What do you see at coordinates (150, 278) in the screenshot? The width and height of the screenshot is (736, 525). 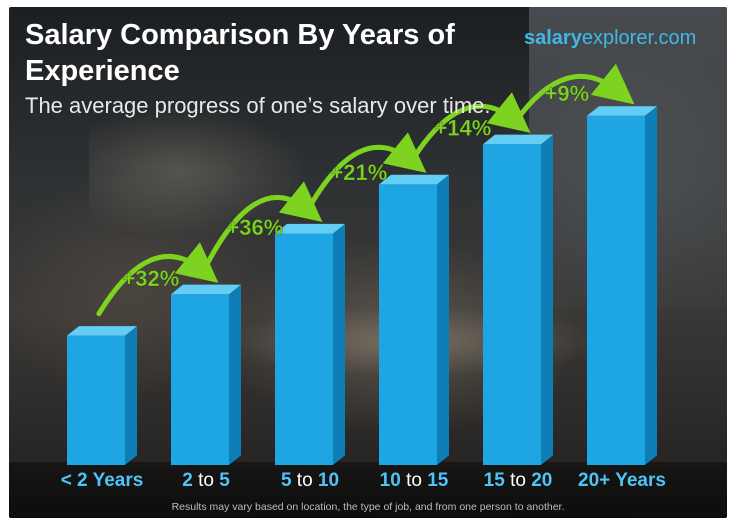 I see `increase-label-0: +32%` at bounding box center [150, 278].